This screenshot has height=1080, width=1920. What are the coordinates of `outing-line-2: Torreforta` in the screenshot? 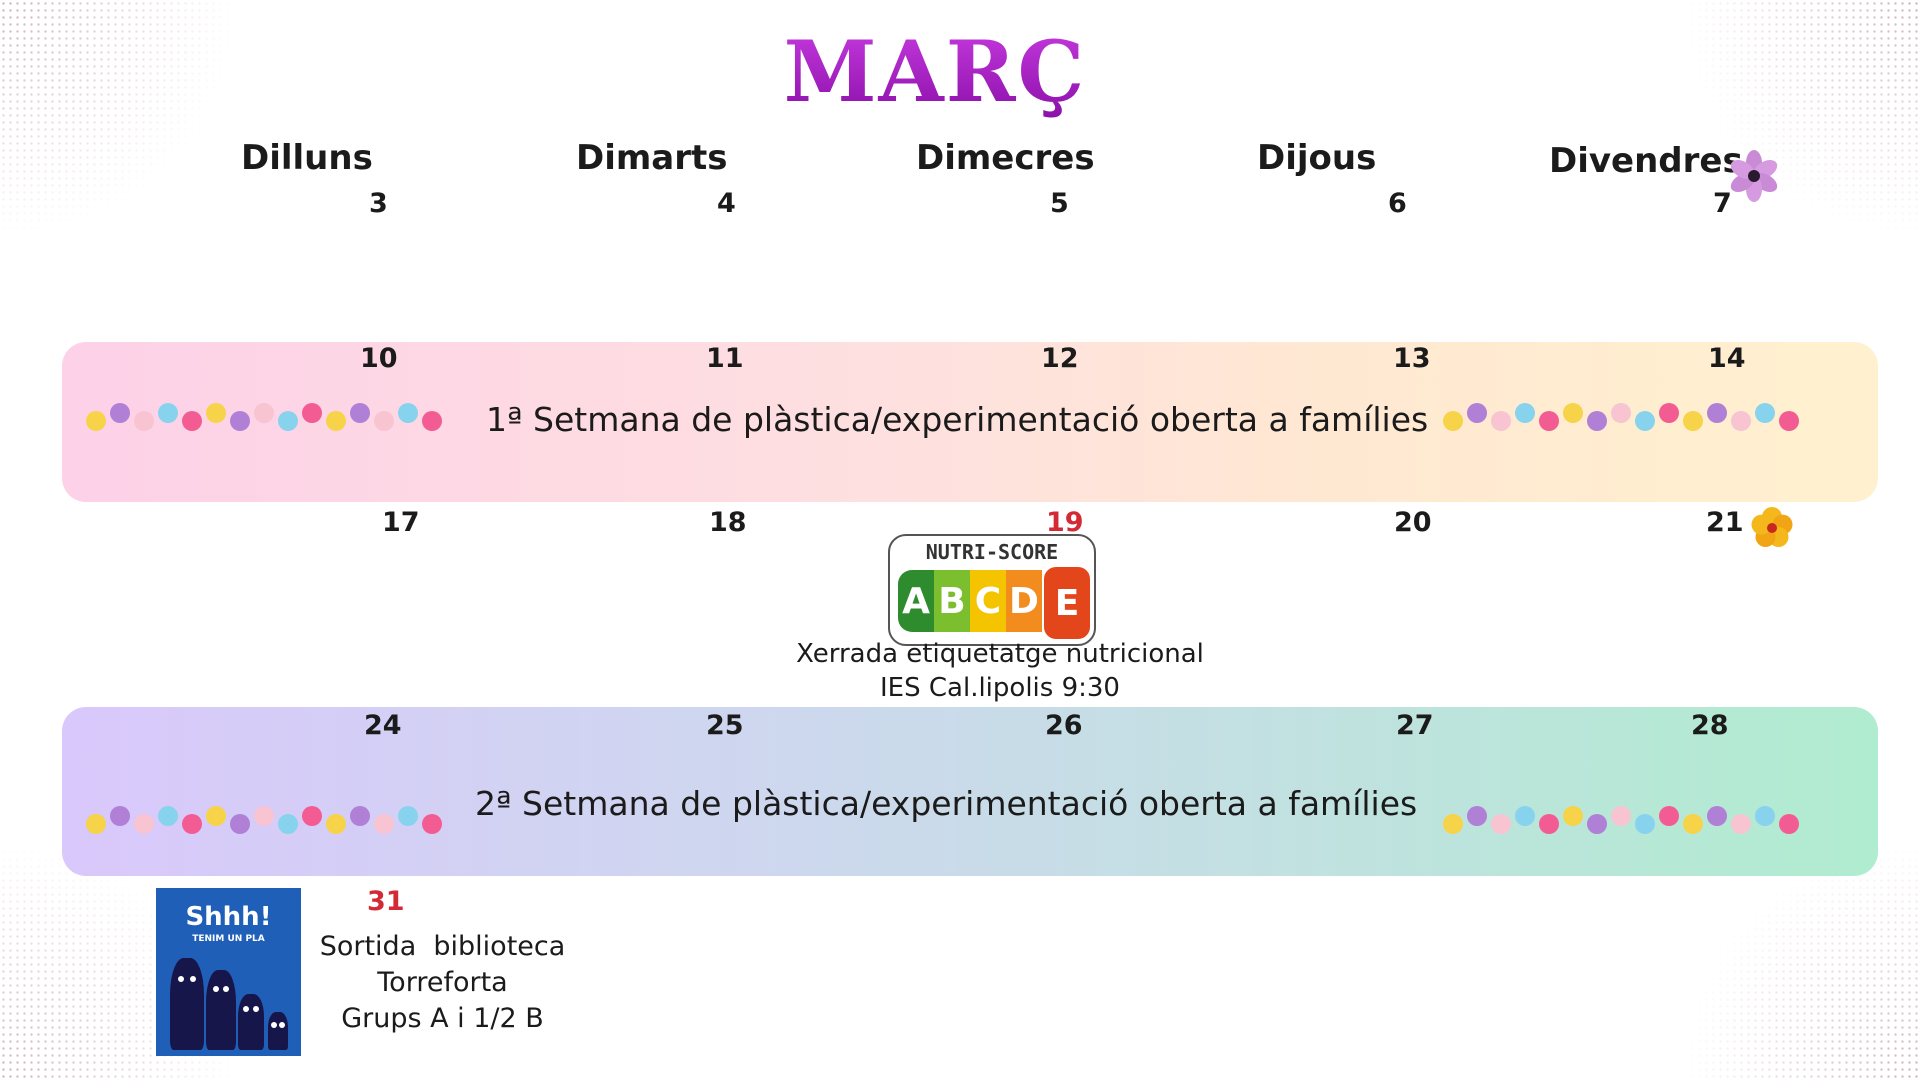 It's located at (442, 982).